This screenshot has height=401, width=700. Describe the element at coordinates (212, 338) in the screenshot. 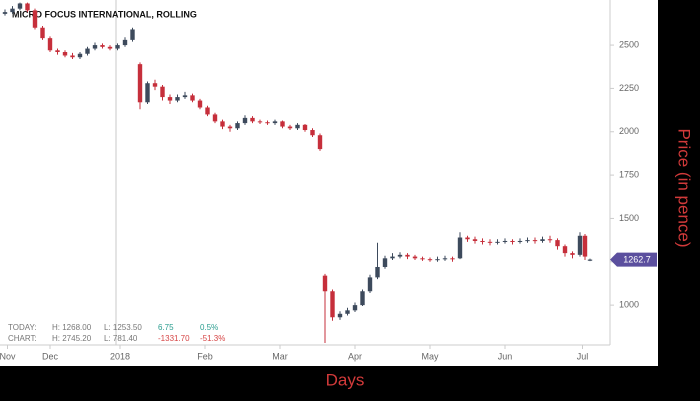

I see `info-change-pct: -51.3%` at that location.